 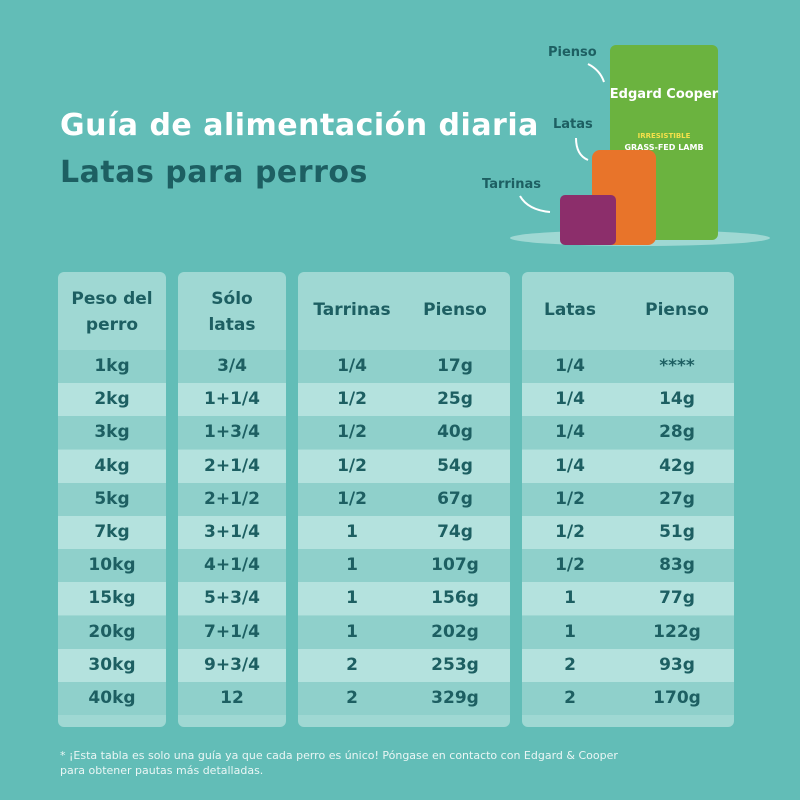 I want to click on table-cell: 7kg, so click(x=112, y=532).